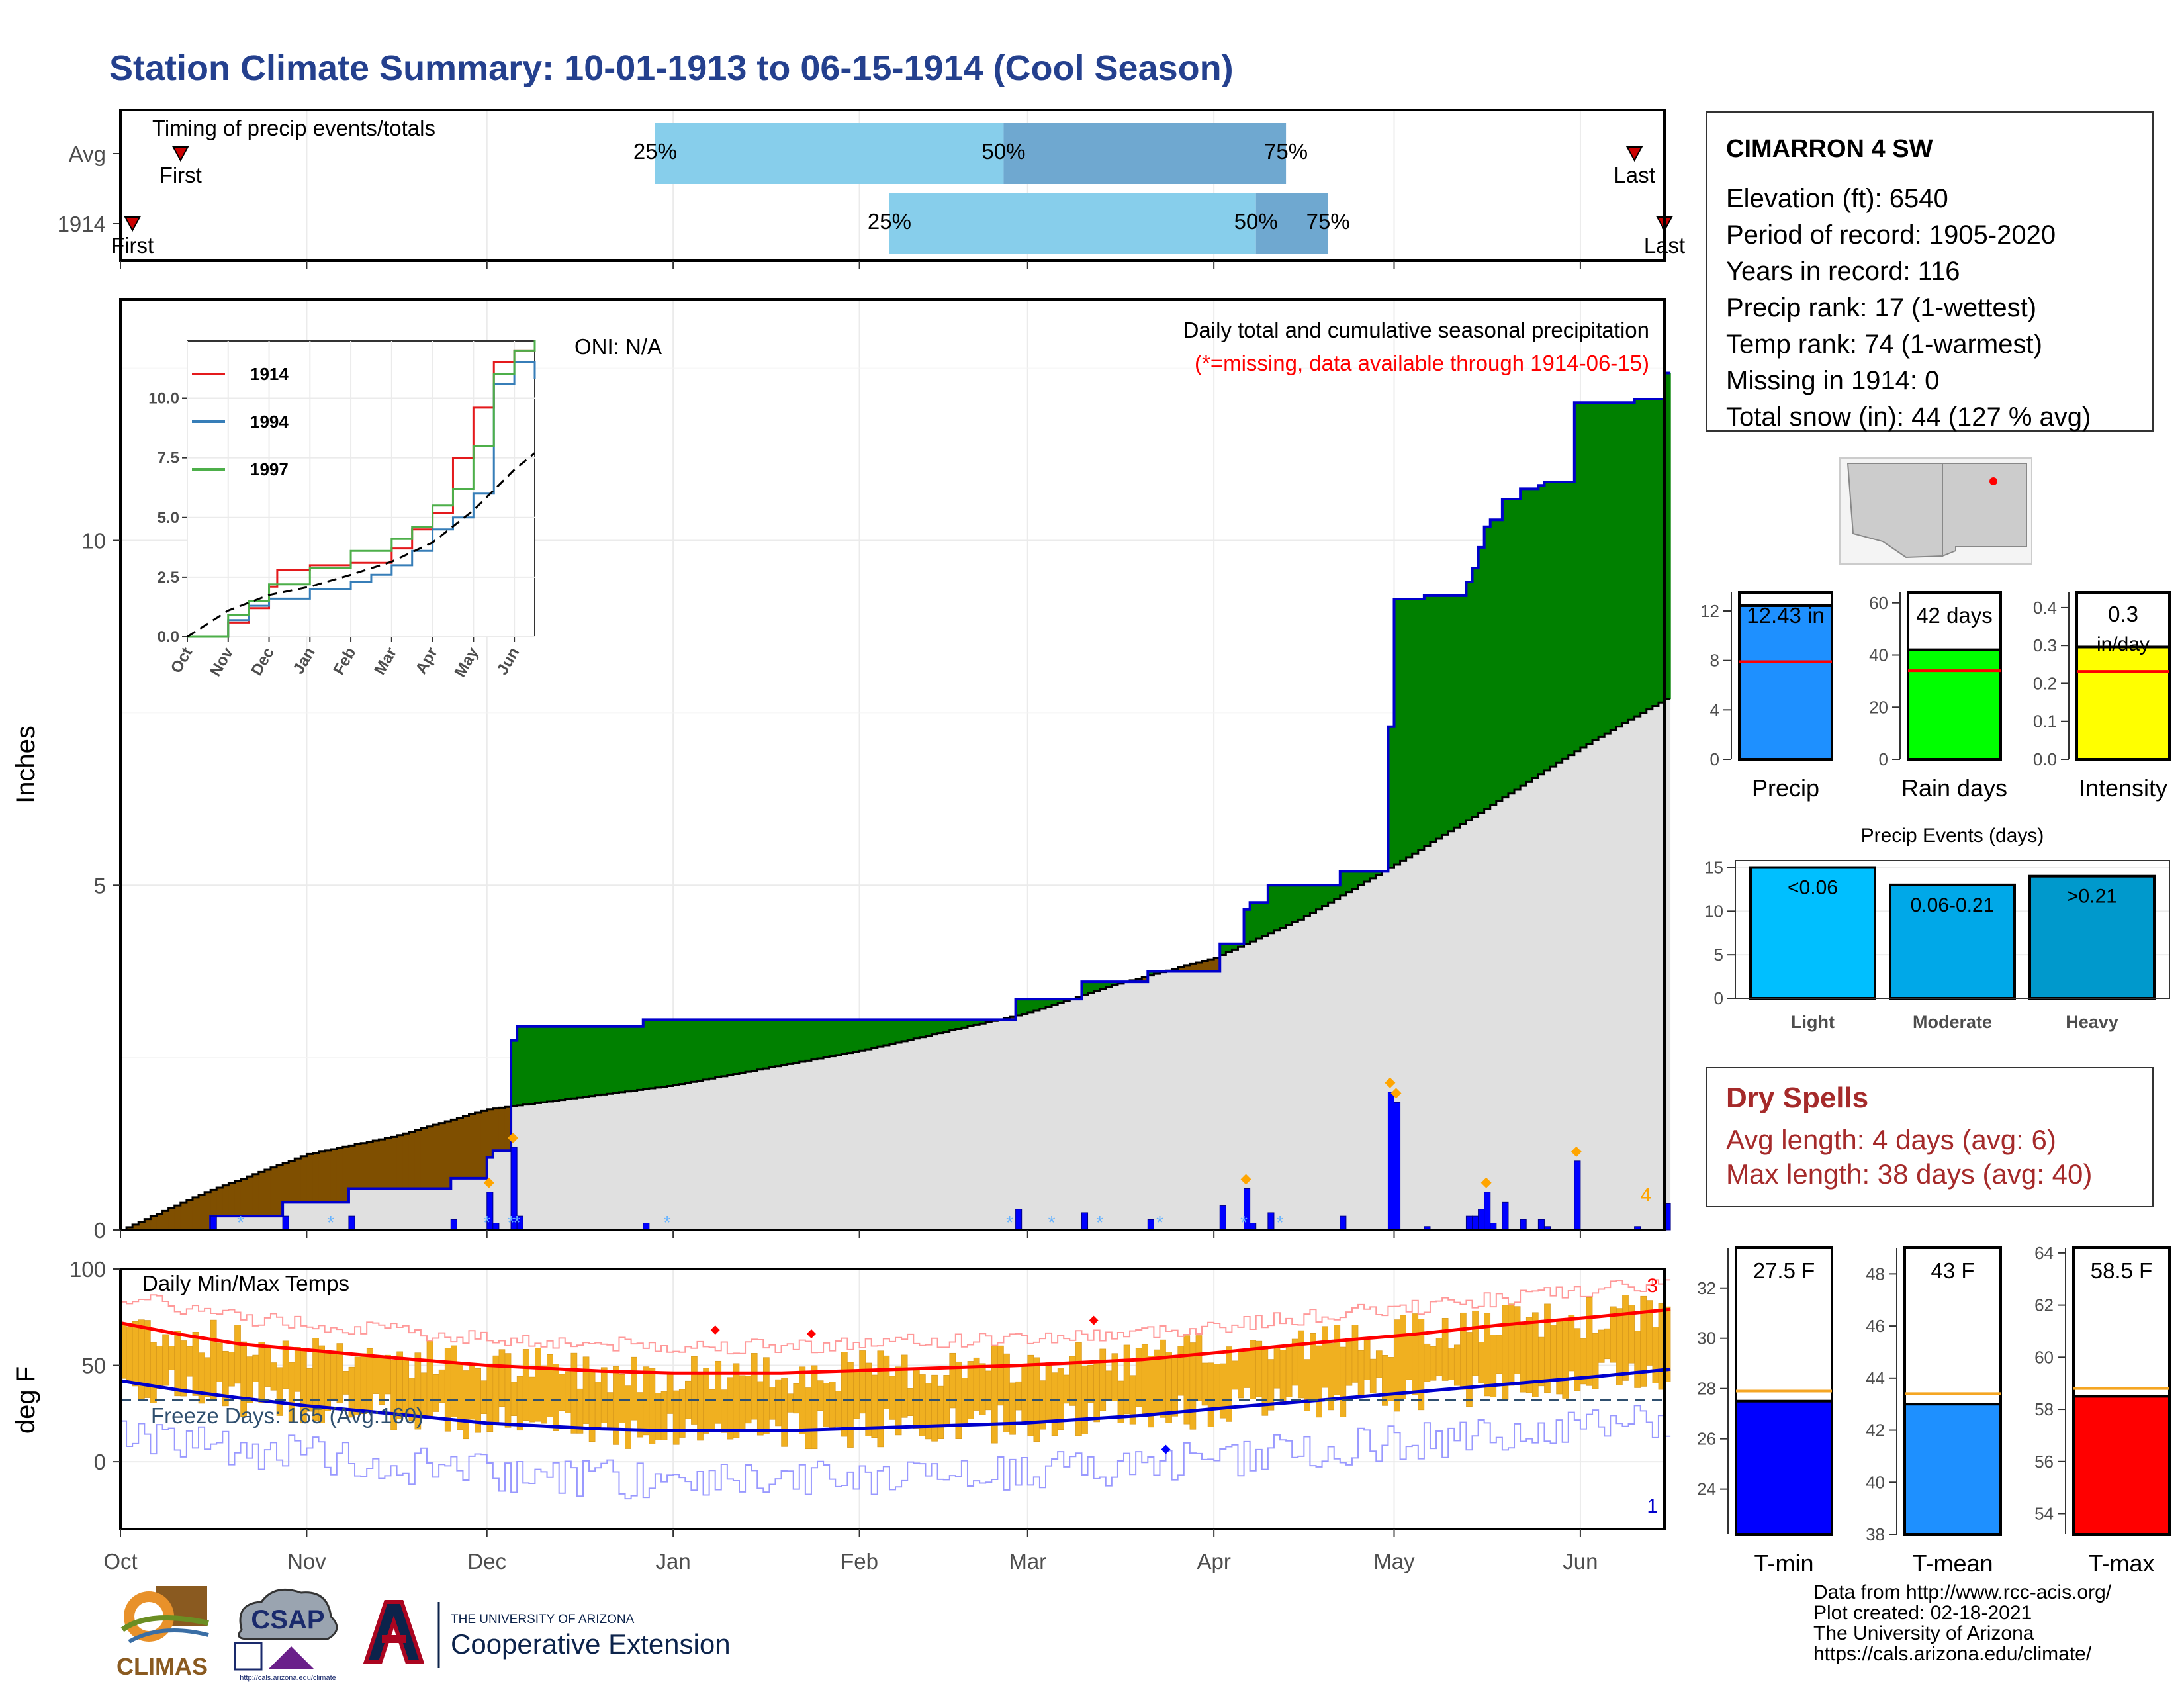  What do you see at coordinates (286, 1635) in the screenshot?
I see `csap-logo-graphic: CSAP http://cals.arizona.edu/climate` at bounding box center [286, 1635].